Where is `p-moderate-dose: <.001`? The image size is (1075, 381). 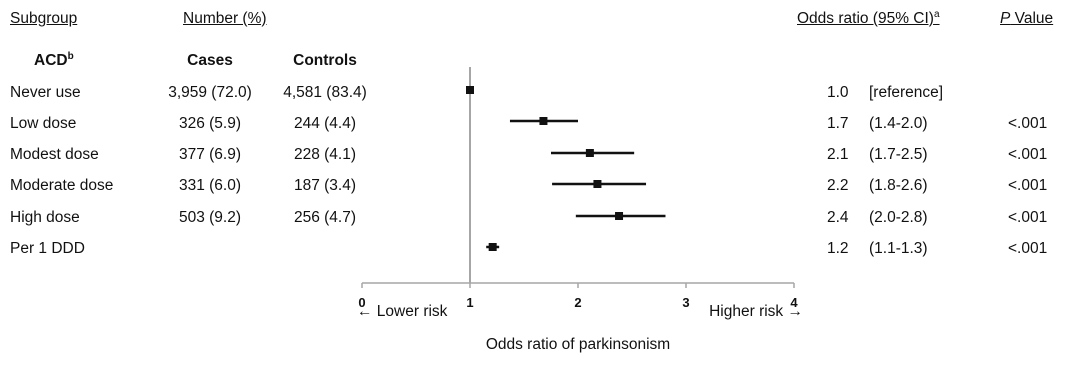
p-moderate-dose: <.001 is located at coordinates (1028, 185).